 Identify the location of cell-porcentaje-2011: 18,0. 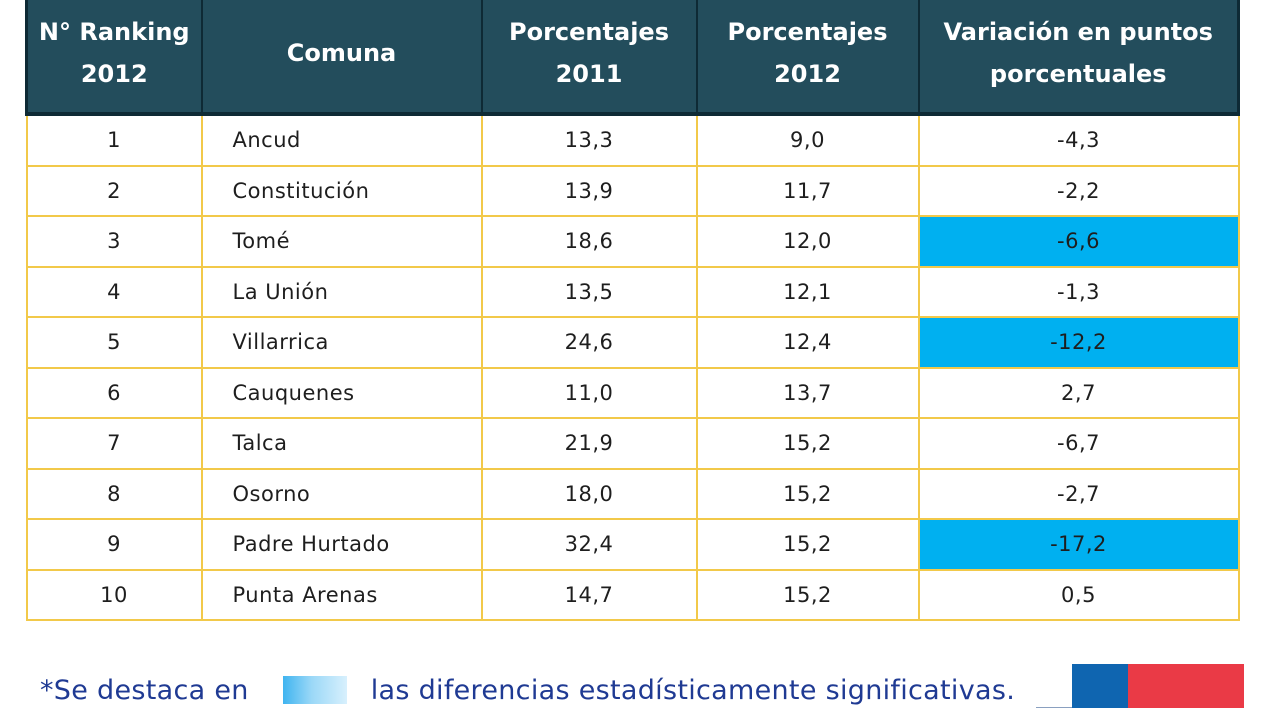
(589, 493).